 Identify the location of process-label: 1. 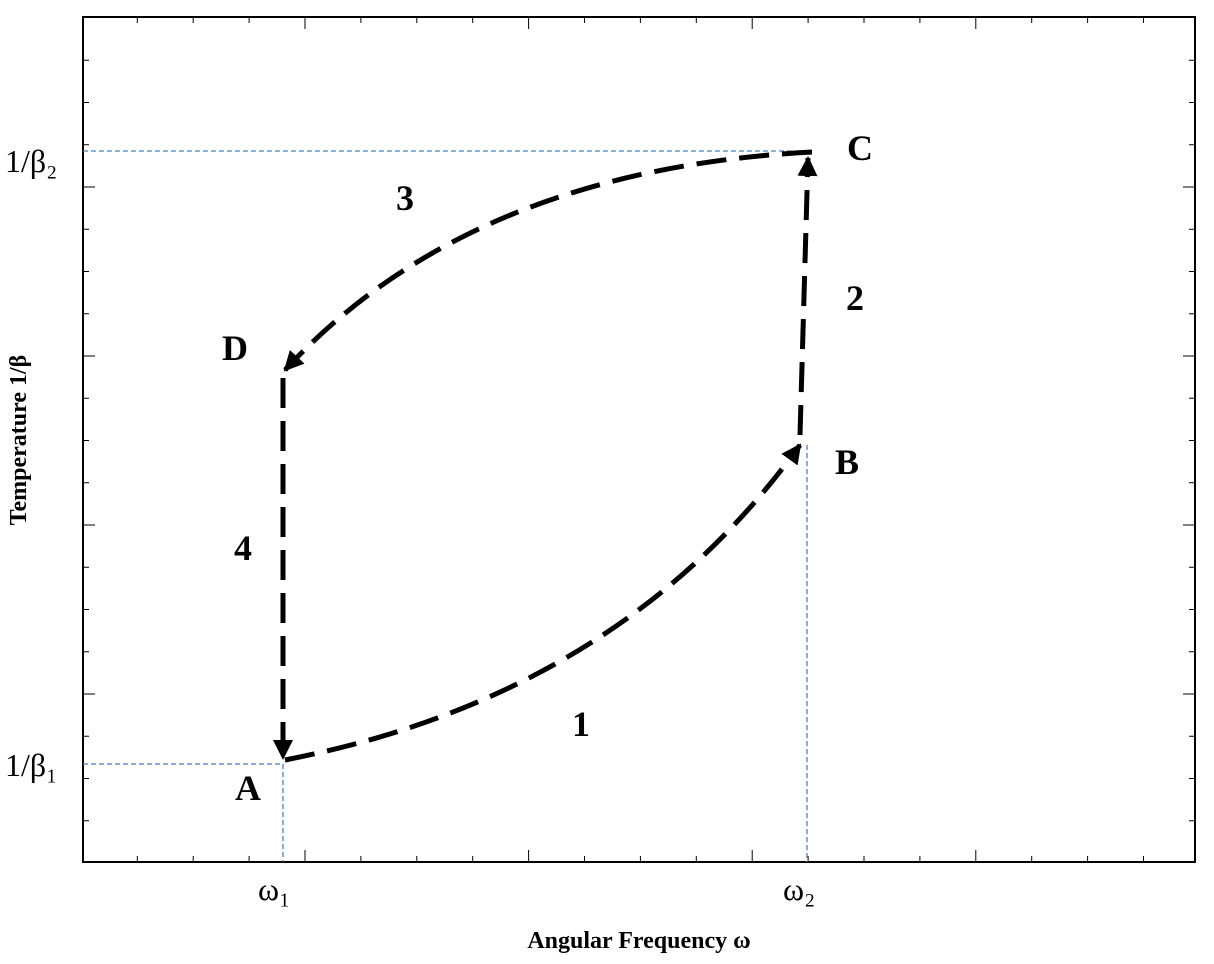
(581, 724).